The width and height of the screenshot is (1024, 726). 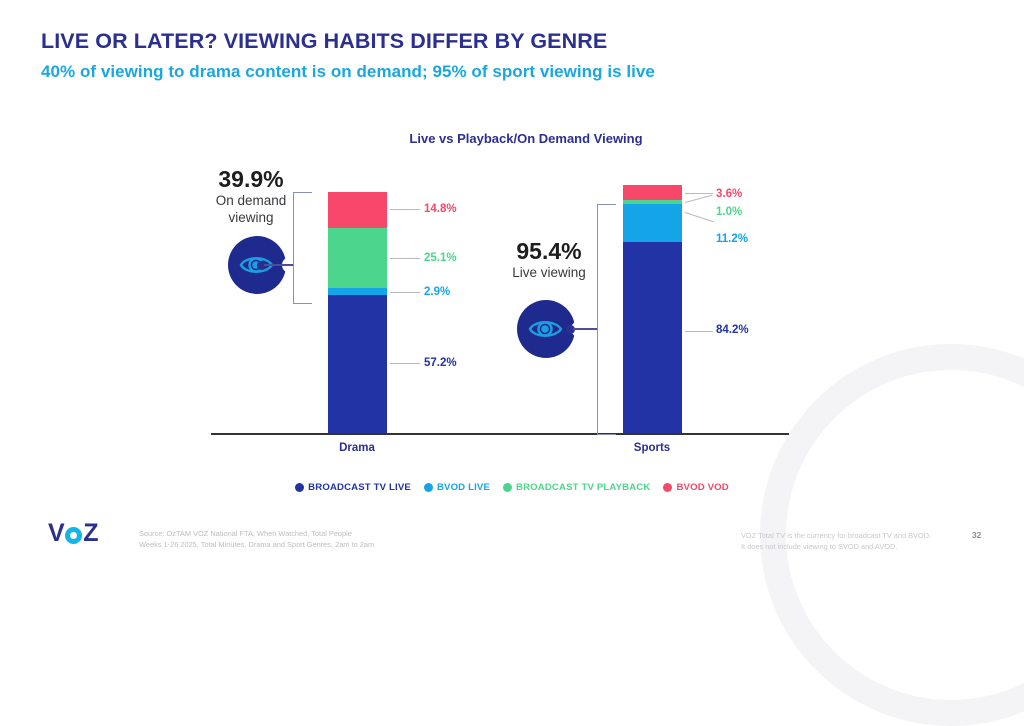 I want to click on bar-drama, so click(x=357, y=312).